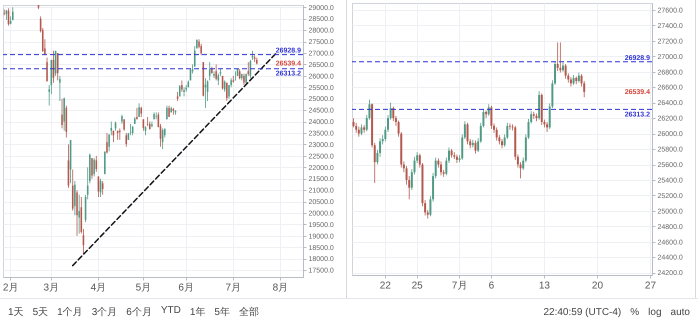 The width and height of the screenshot is (698, 328). I want to click on x-tick-label: 20, so click(598, 286).